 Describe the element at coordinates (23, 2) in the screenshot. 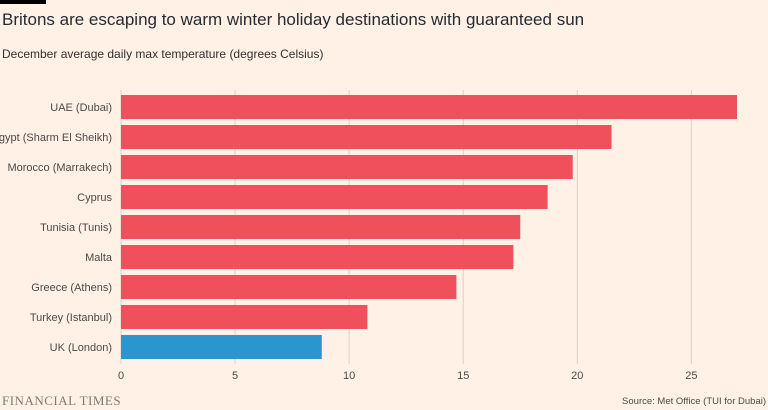

I see `brand-top-rule` at that location.